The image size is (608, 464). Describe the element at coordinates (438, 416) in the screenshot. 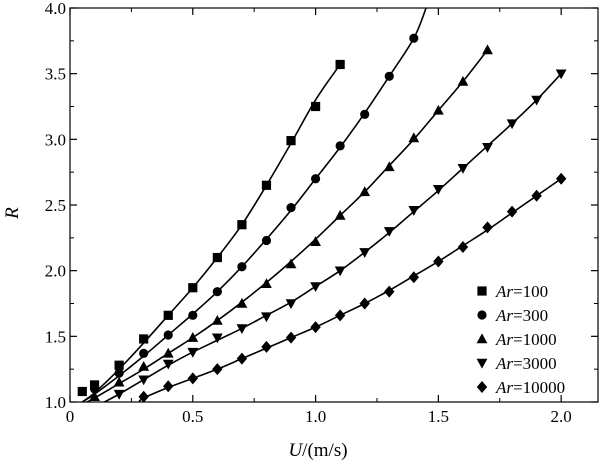

I see `x-tick-label: 1.5` at that location.